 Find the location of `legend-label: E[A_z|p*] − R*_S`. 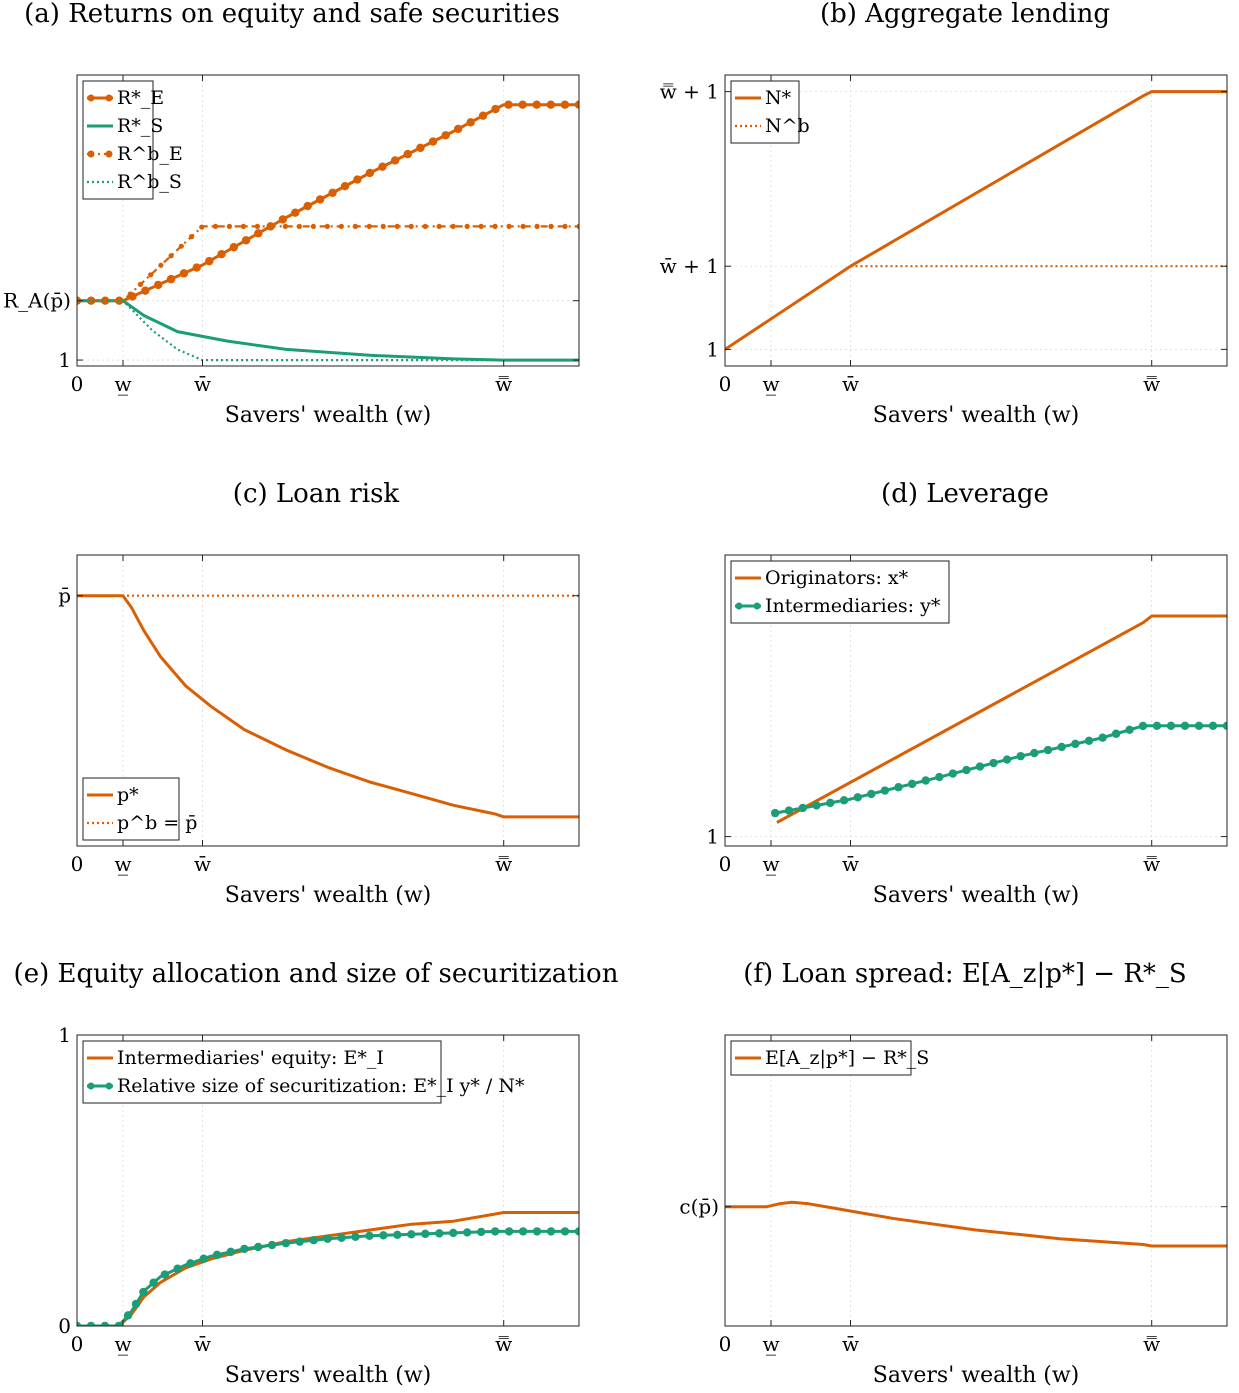

legend-label: E[A_z|p*] − R*_S is located at coordinates (847, 1058).